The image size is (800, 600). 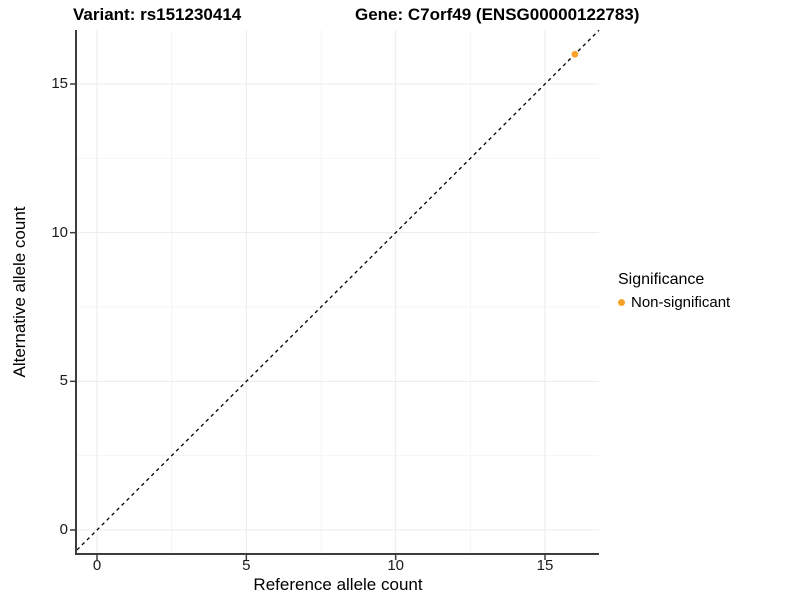 I want to click on legend: Significance Non-significant, so click(x=674, y=291).